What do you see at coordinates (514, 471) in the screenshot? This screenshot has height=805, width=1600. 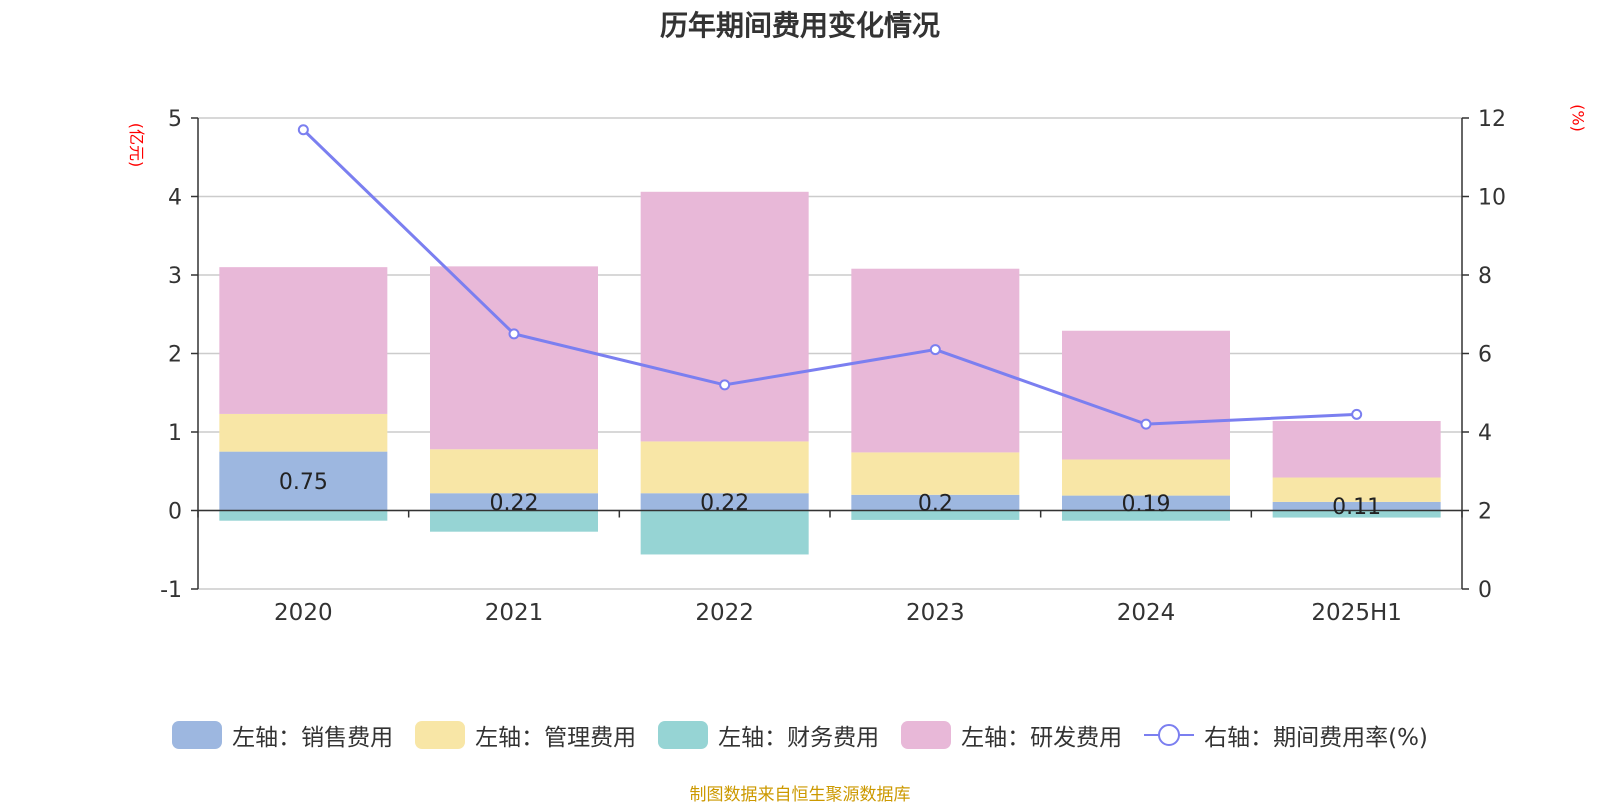 I see `bar-series1-2021` at bounding box center [514, 471].